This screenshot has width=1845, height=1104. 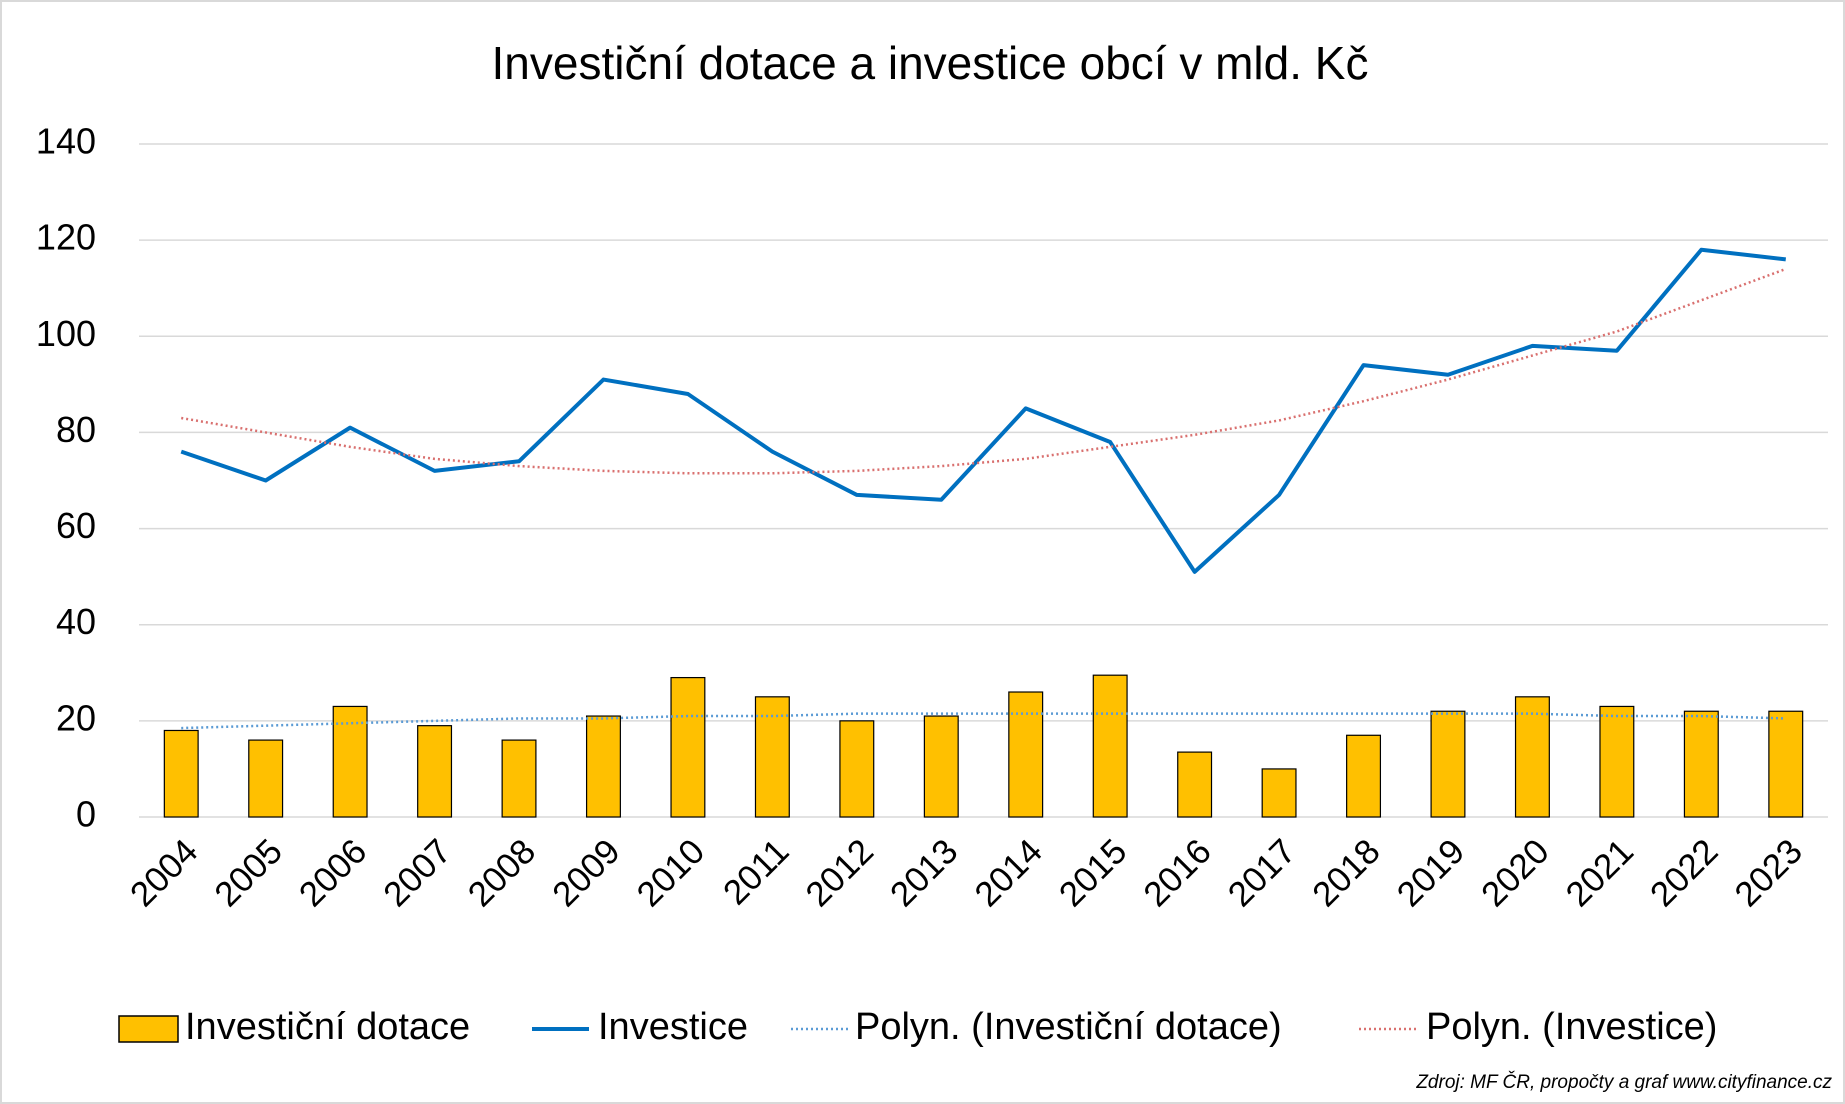 What do you see at coordinates (1571, 1027) in the screenshot?
I see `legend-label: Polyn. (Investice)` at bounding box center [1571, 1027].